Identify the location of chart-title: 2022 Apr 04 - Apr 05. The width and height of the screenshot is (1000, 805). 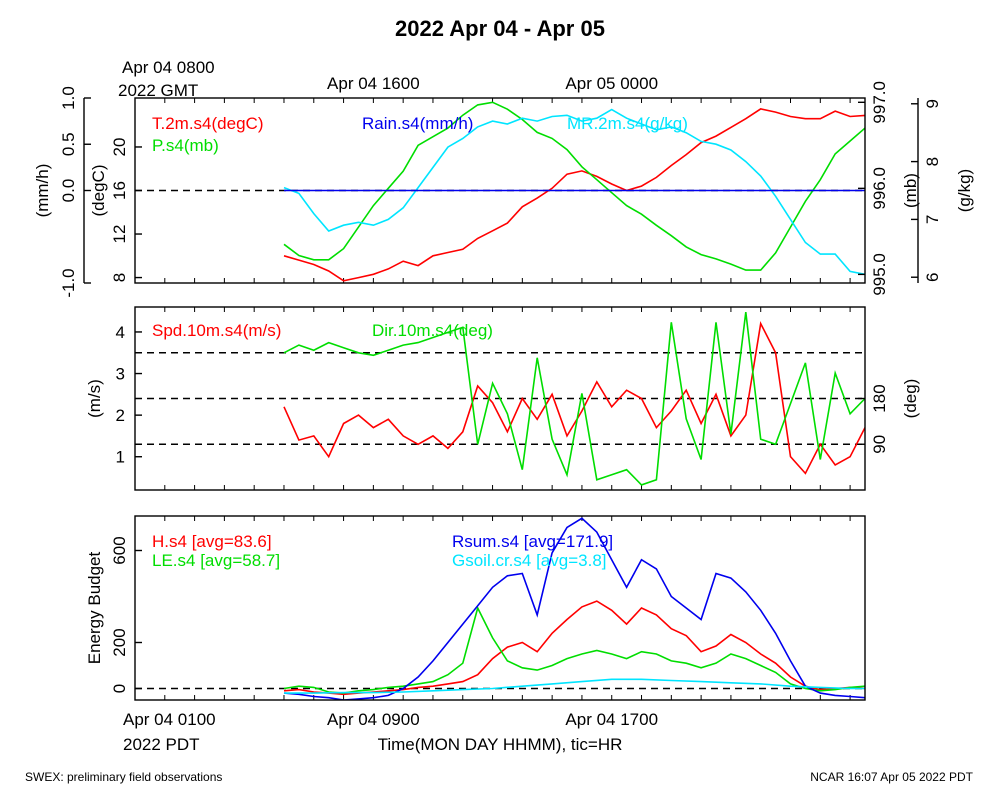
(500, 28).